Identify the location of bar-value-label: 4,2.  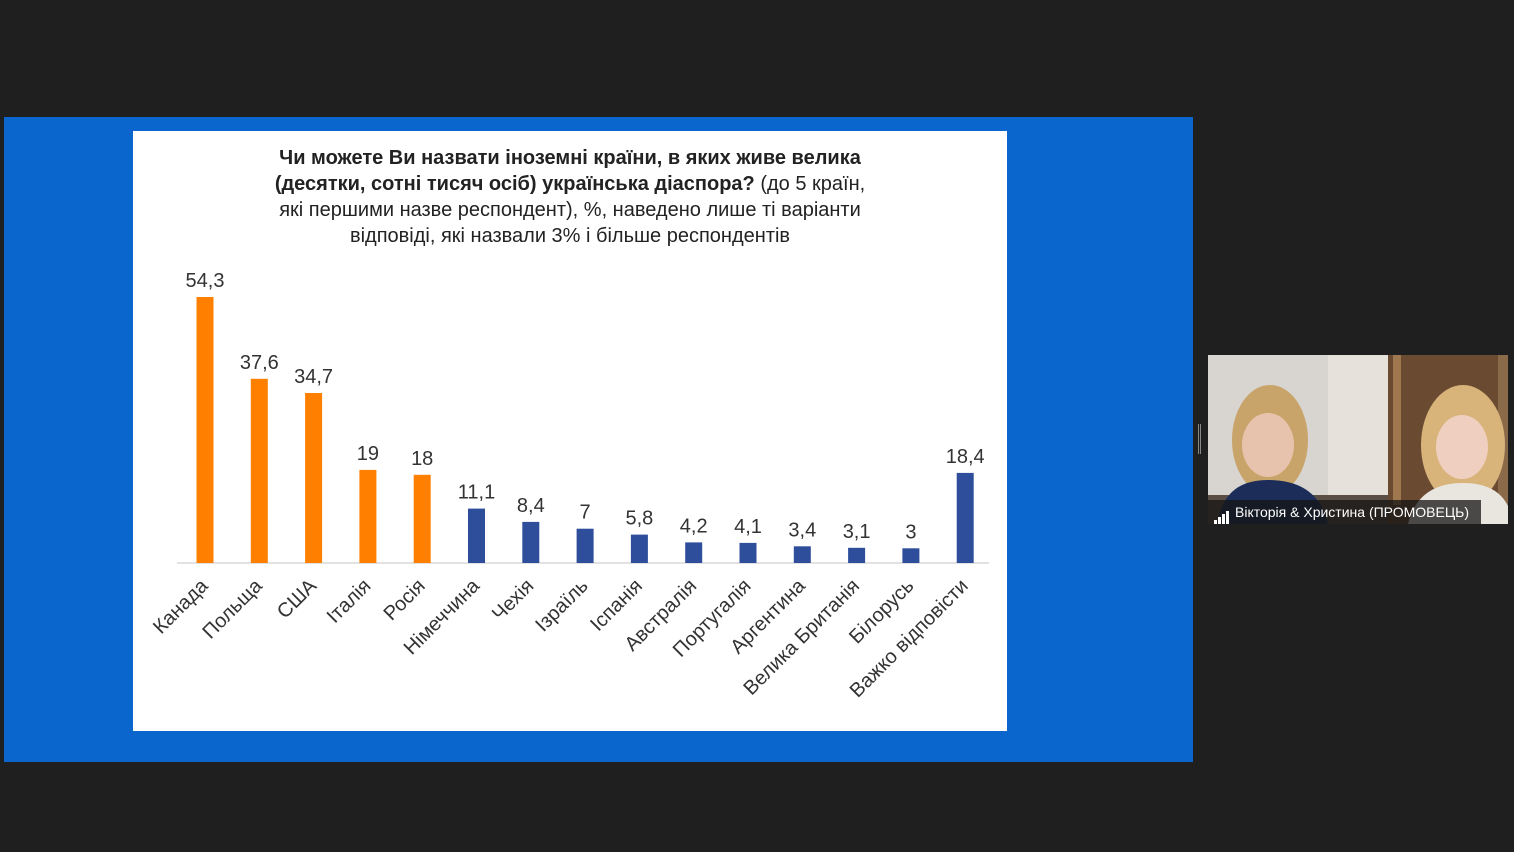
(694, 526).